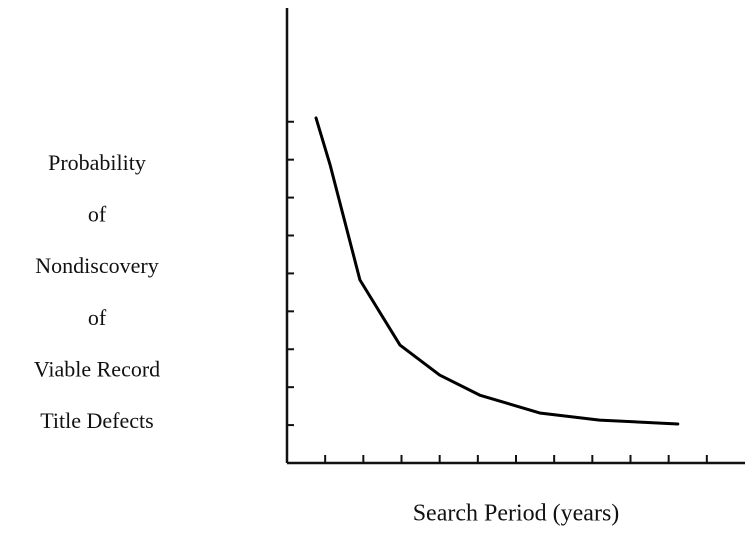 Image resolution: width=745 pixels, height=555 pixels. Describe the element at coordinates (96, 420) in the screenshot. I see `y-axis-label: Title Defects` at that location.